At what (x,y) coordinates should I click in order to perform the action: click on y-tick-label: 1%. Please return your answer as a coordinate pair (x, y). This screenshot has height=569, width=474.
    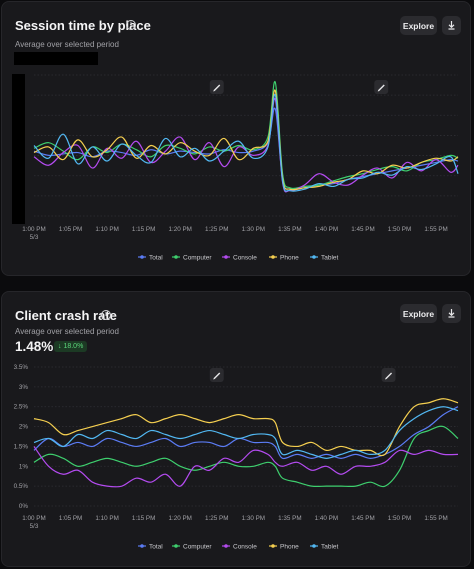
    Looking at the image, I should click on (24, 466).